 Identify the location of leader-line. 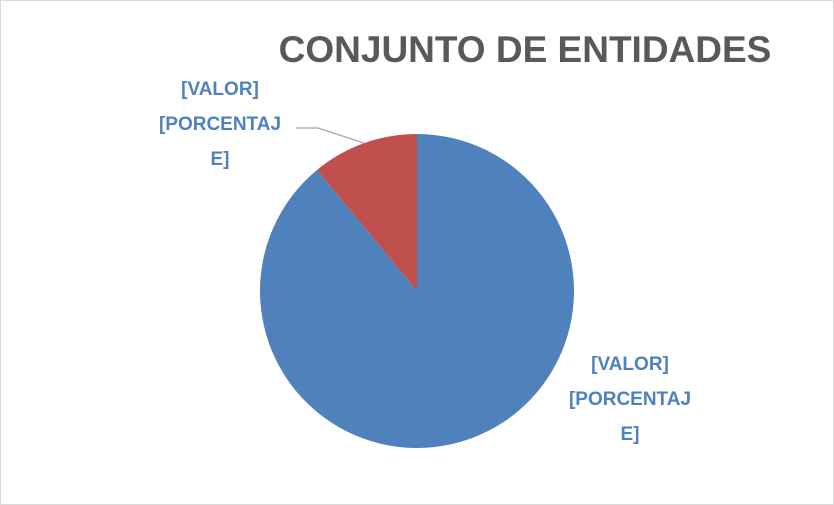
(330, 135).